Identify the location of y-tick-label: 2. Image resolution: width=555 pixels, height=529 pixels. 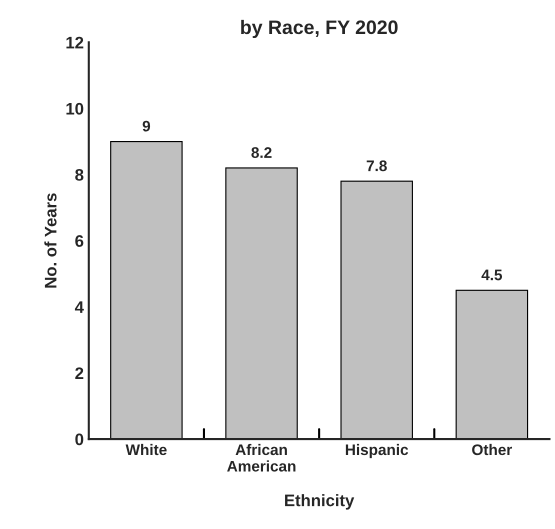
(79, 373).